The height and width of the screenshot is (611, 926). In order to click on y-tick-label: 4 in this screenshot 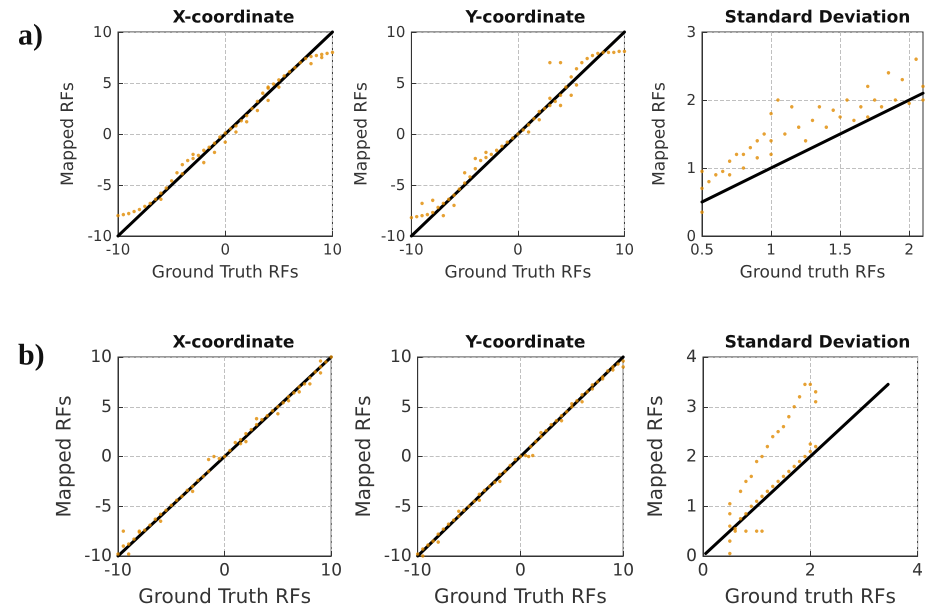, I will do `click(691, 357)`.